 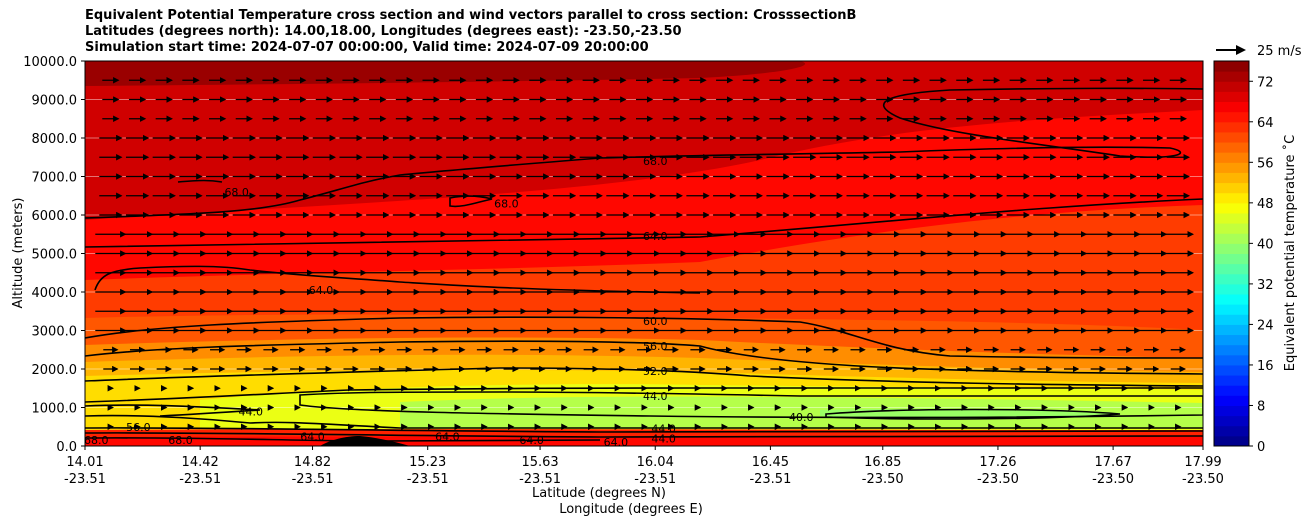 I want to click on y-tick-label: 6000.0, so click(x=55, y=216).